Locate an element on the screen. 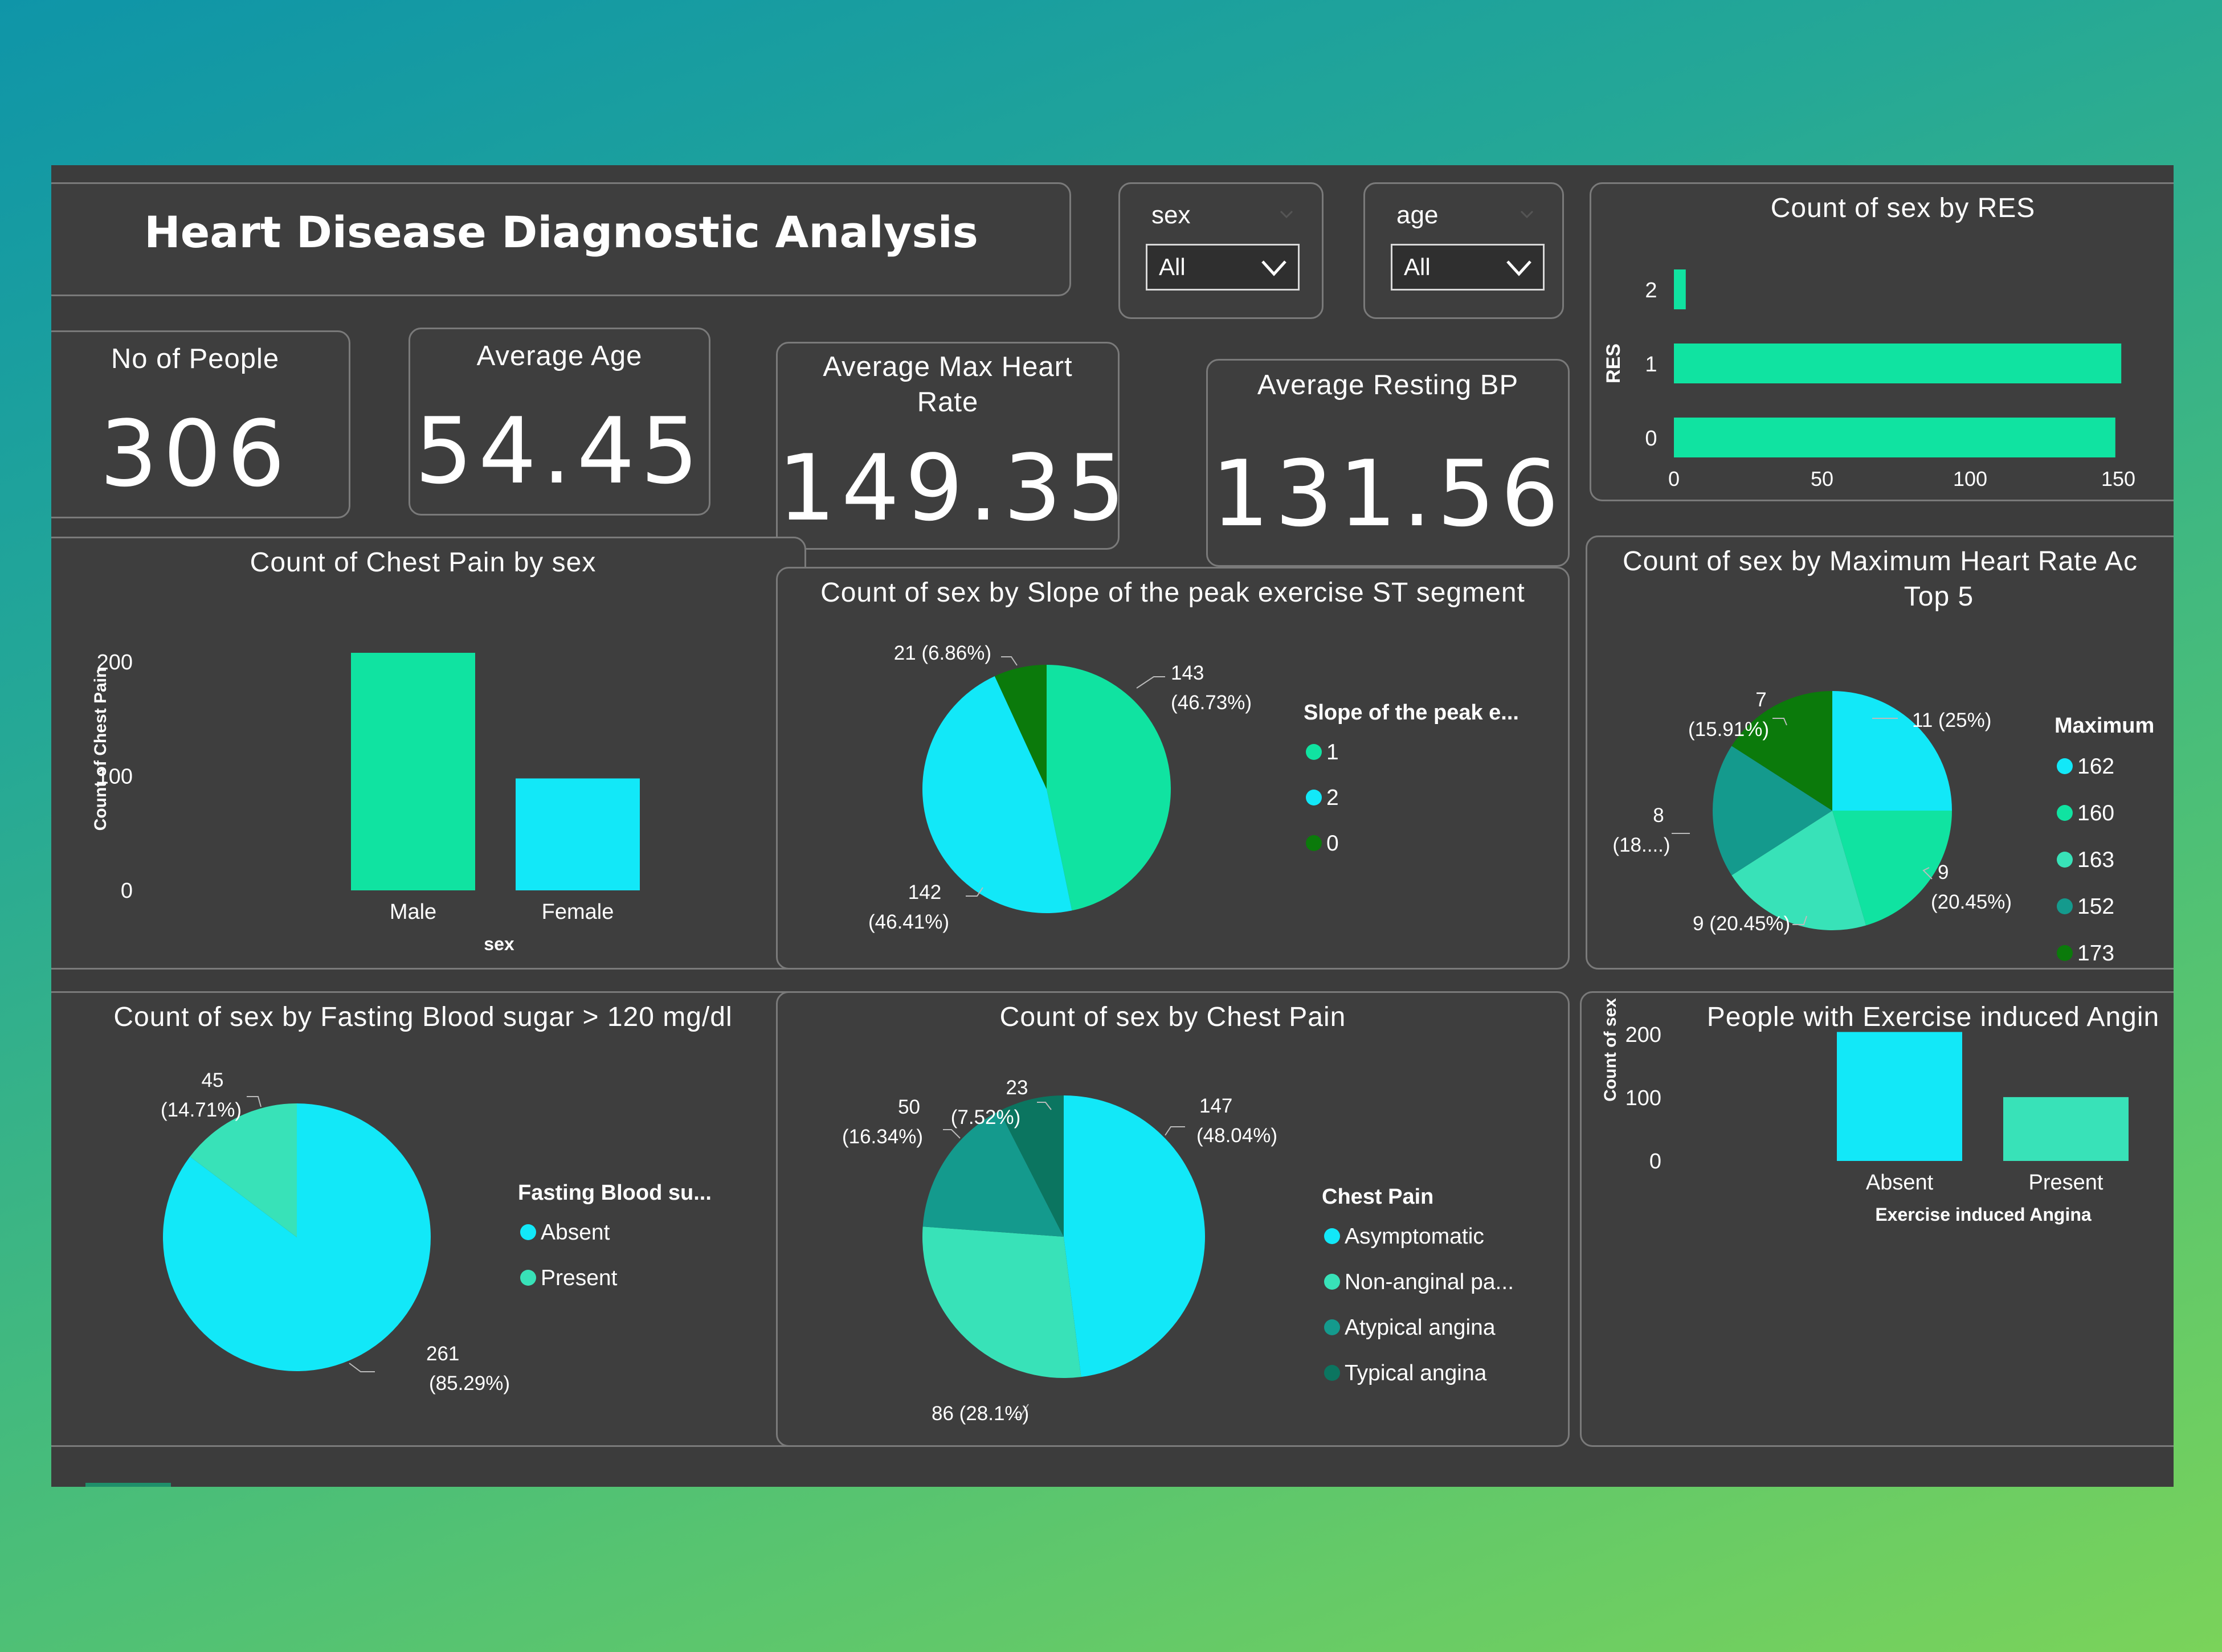  legend-item: 160 is located at coordinates (2095, 813).